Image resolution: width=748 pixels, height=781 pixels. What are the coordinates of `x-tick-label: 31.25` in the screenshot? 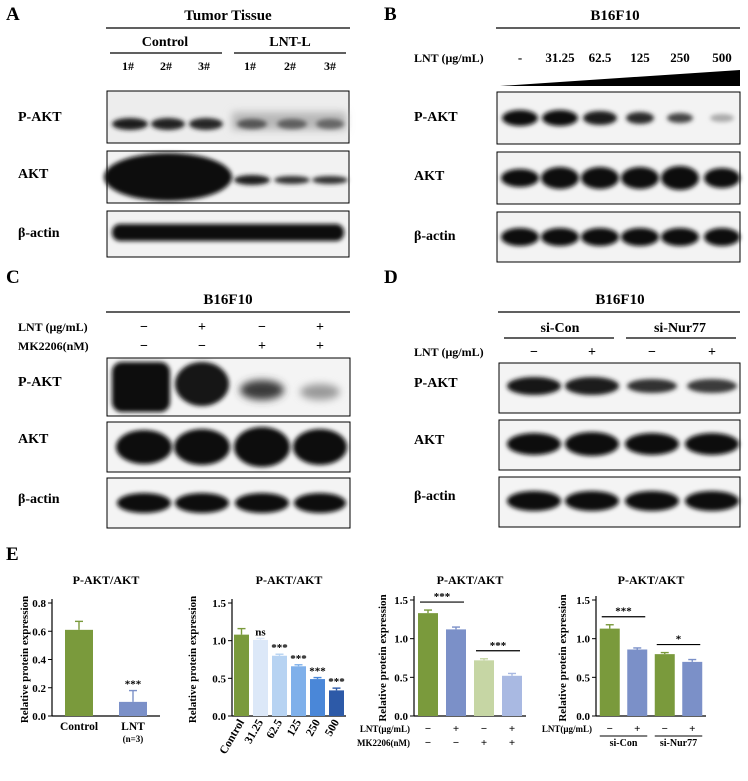 It's located at (254, 731).